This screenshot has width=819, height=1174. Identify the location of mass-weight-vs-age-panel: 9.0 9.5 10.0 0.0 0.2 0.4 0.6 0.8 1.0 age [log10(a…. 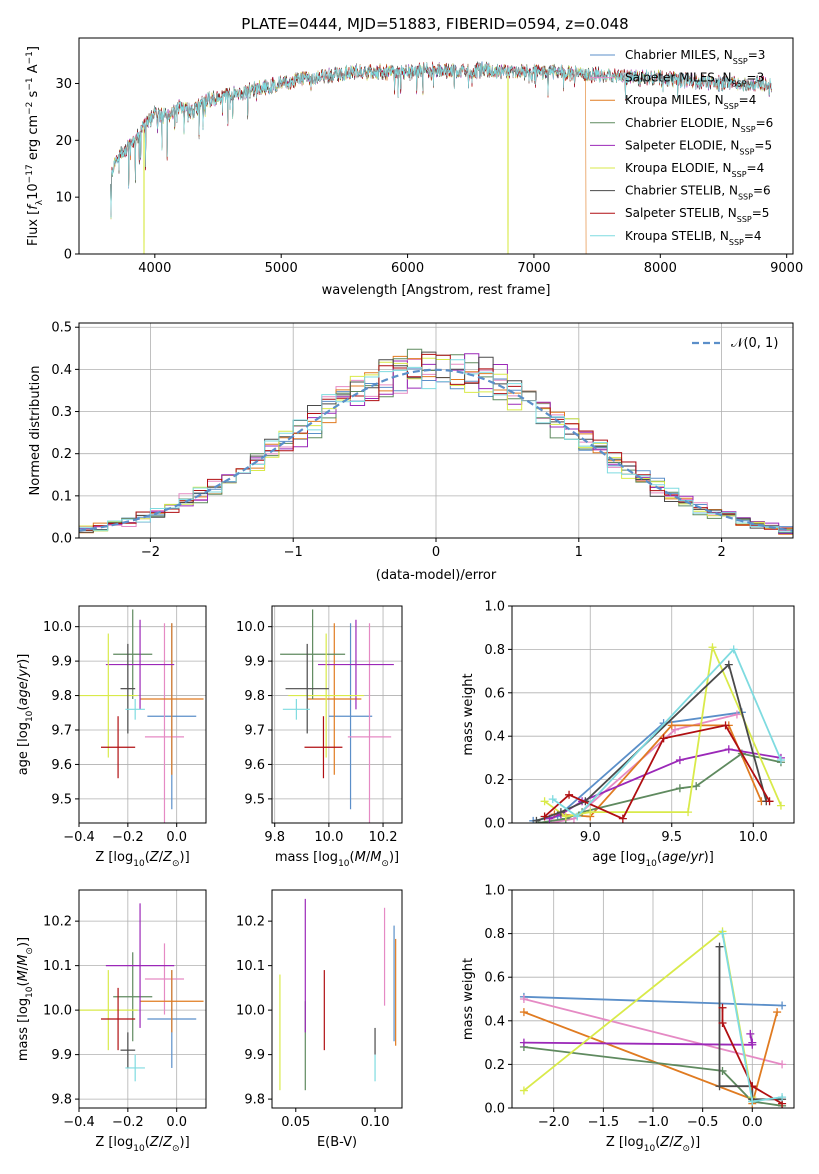
(628, 734).